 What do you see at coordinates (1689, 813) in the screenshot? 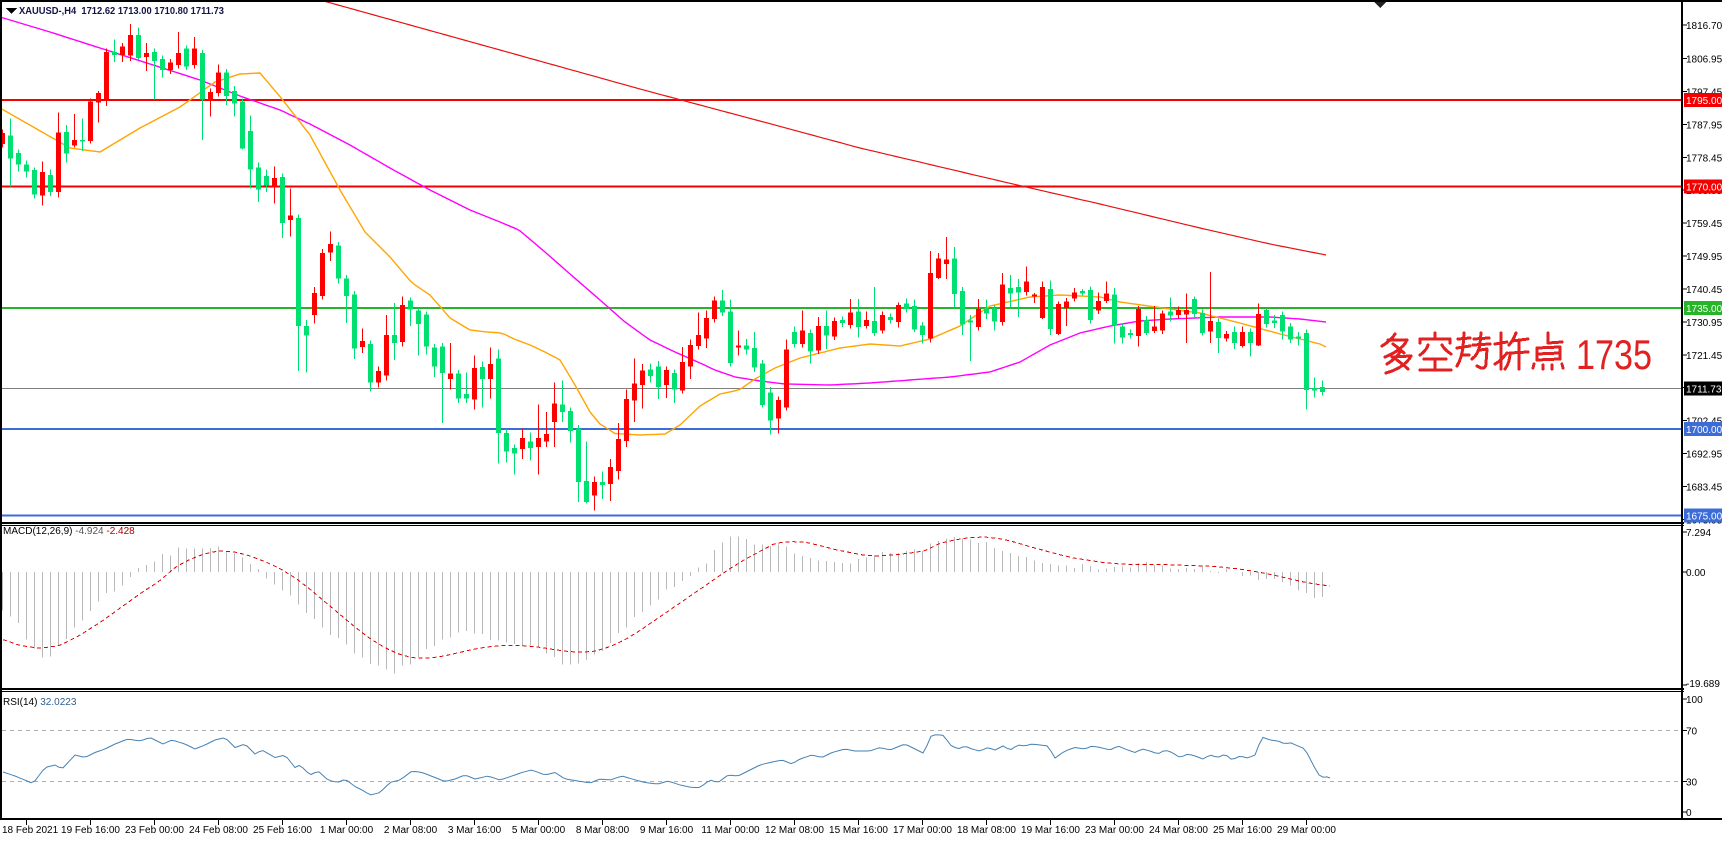
I see `svg-text: 0` at bounding box center [1689, 813].